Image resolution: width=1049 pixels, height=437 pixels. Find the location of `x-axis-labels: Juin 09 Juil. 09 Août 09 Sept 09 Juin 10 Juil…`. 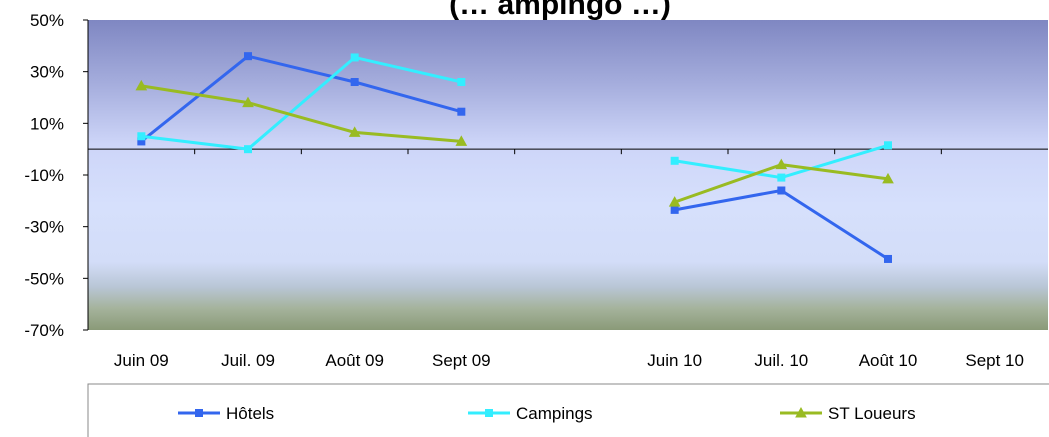

x-axis-labels: Juin 09 Juil. 09 Août 09 Sept 09 Juin 10 Juil… is located at coordinates (569, 360).